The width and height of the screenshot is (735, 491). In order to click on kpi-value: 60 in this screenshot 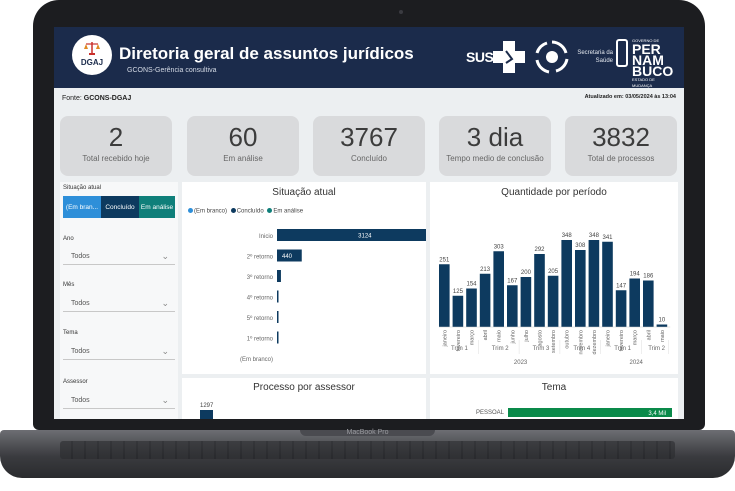, I will do `click(243, 137)`.